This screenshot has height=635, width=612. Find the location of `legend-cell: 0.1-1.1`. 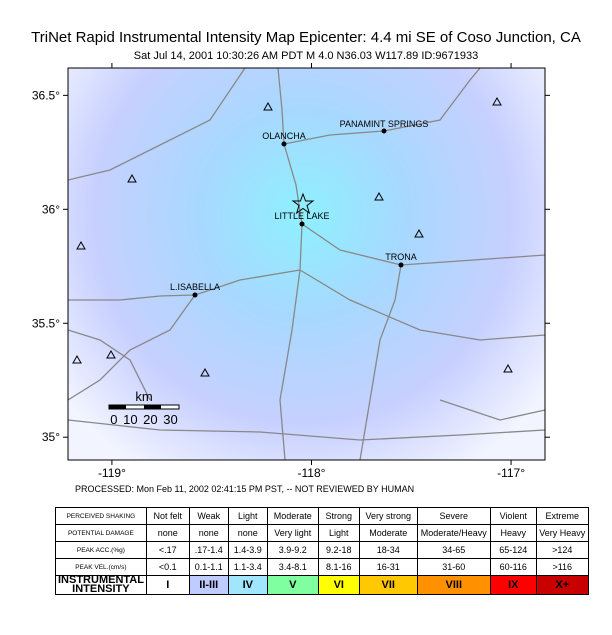

legend-cell: 0.1-1.1 is located at coordinates (208, 567).